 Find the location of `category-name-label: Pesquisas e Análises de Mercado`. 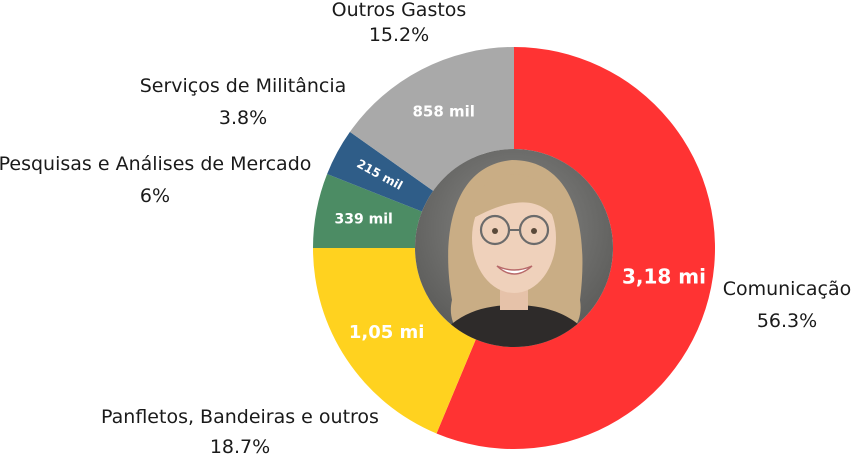

category-name-label: Pesquisas e Análises de Mercado is located at coordinates (155, 164).